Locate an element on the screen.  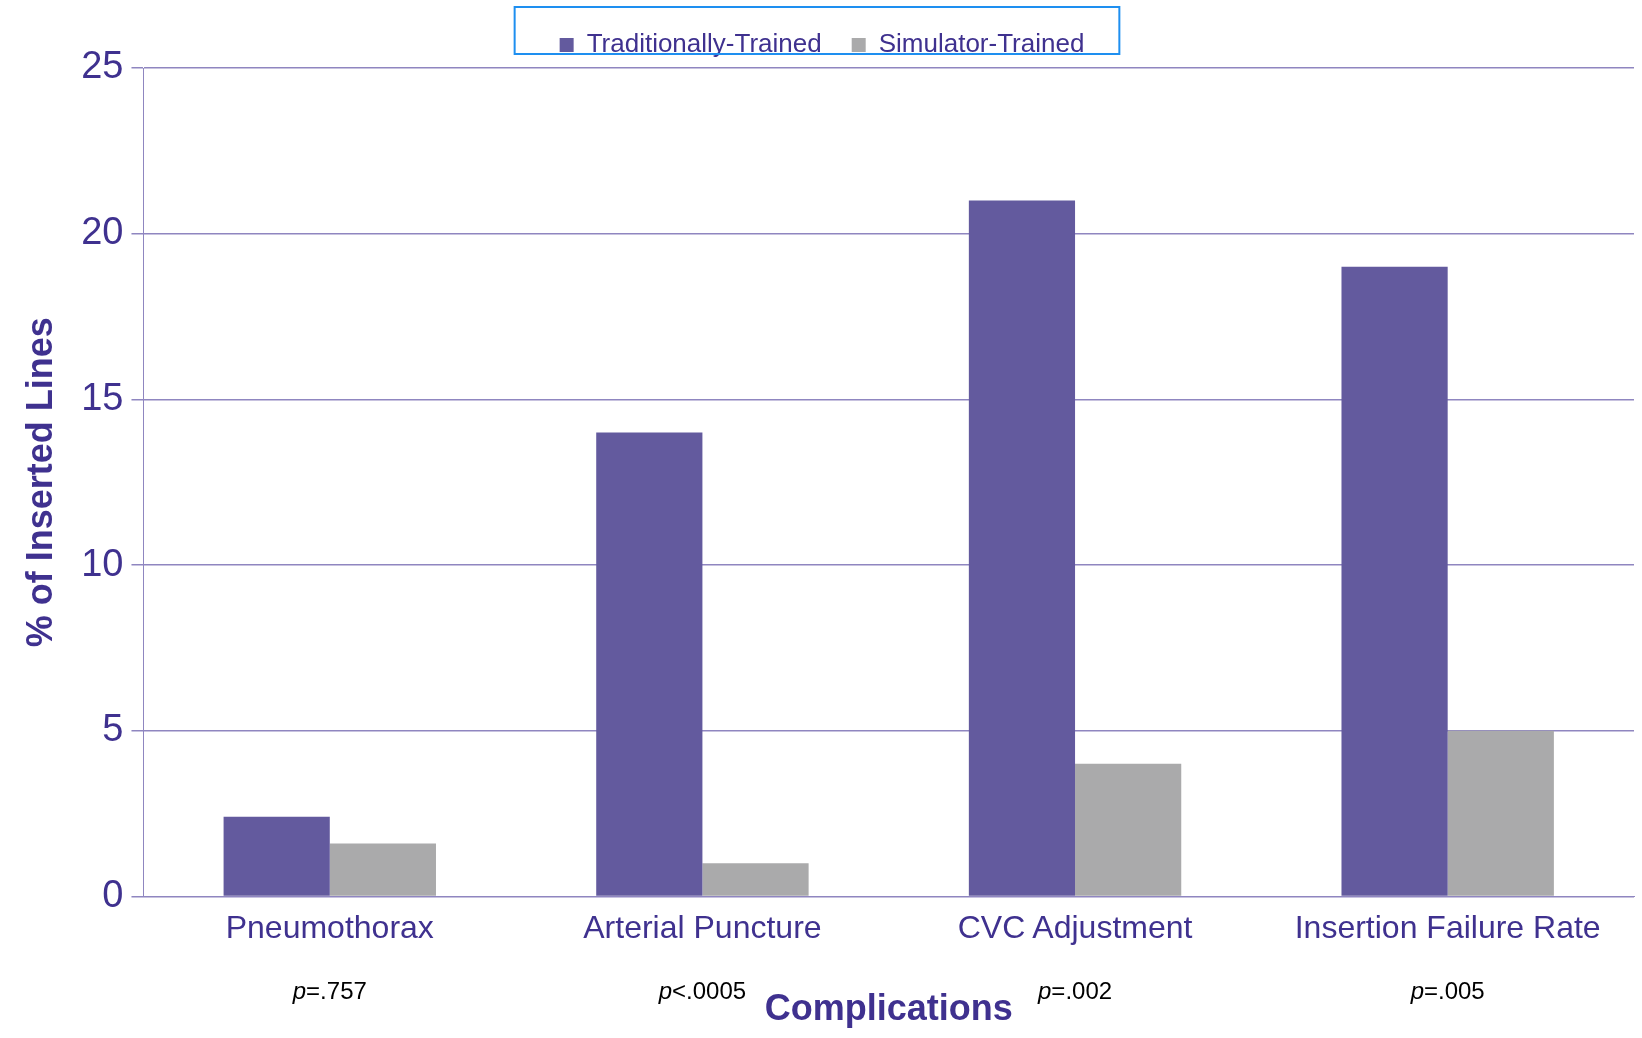
x-tick-label: CVC Adjustment is located at coordinates (1075, 927).